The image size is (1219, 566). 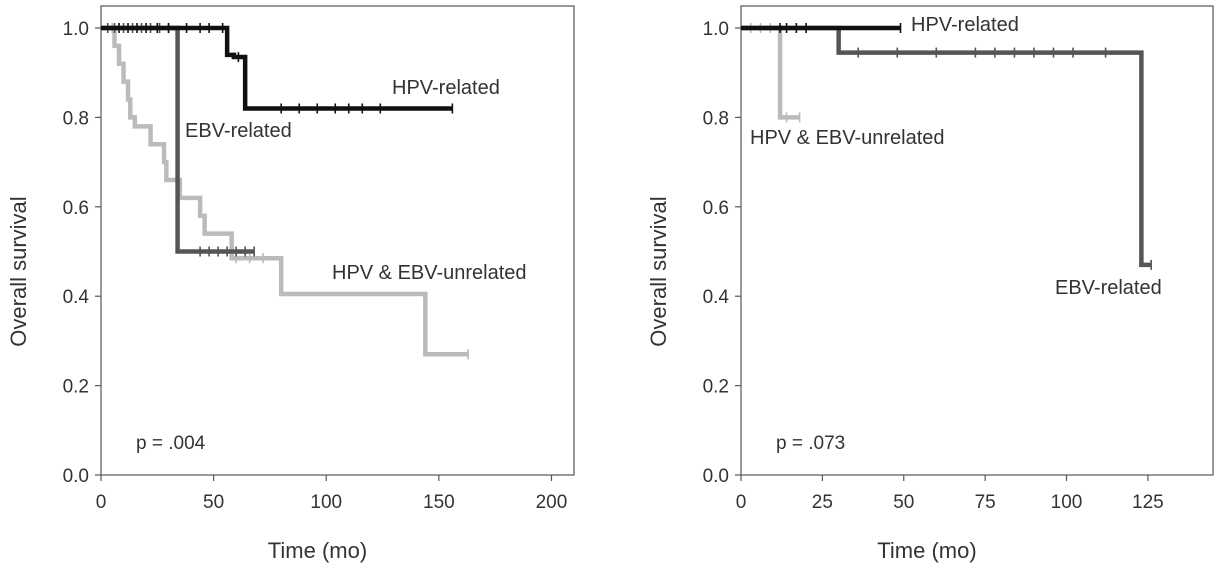 I want to click on x-tick-label: 125, so click(x=1148, y=502).